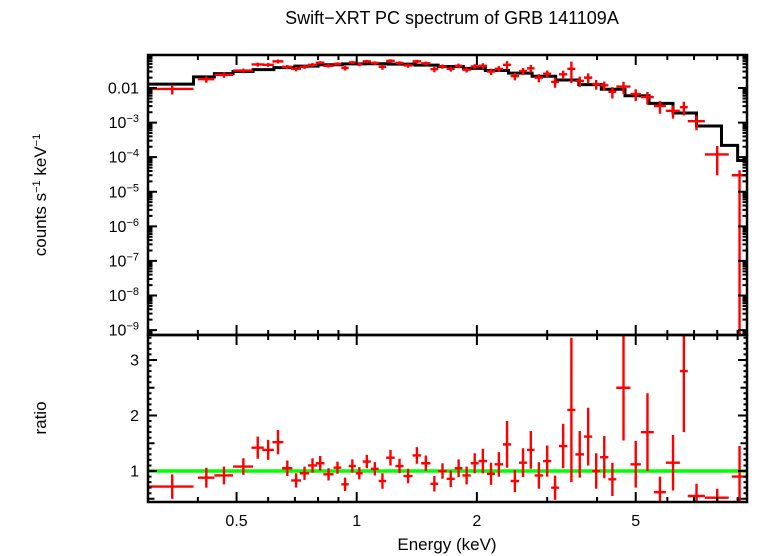 The height and width of the screenshot is (556, 758). I want to click on y-axis-label-ratio: ratio, so click(40, 417).